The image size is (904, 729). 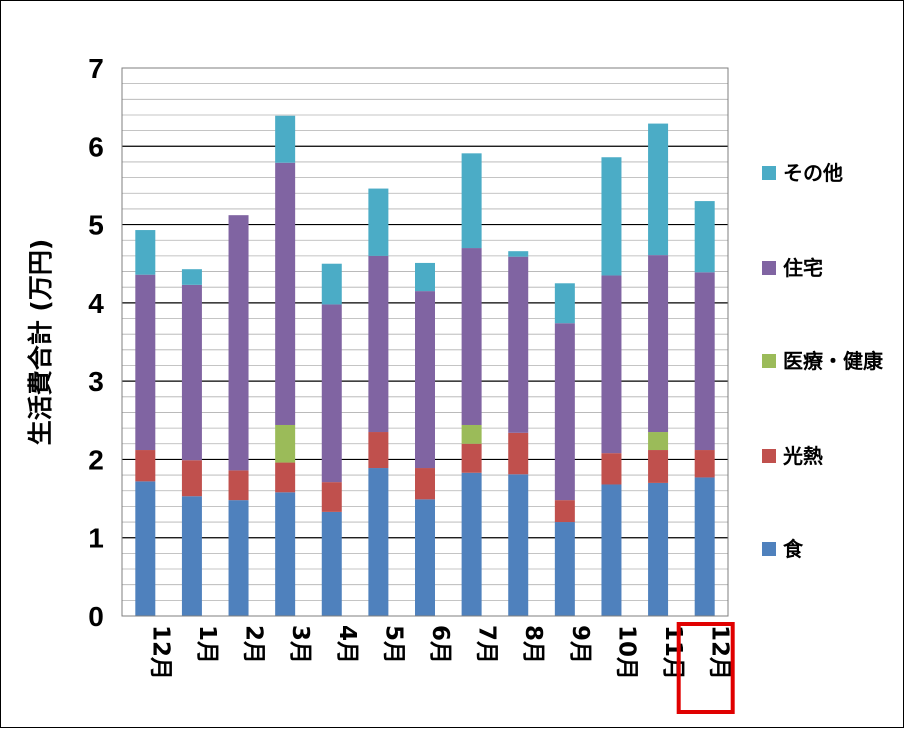 What do you see at coordinates (96, 381) in the screenshot?
I see `y-tick-label: 3` at bounding box center [96, 381].